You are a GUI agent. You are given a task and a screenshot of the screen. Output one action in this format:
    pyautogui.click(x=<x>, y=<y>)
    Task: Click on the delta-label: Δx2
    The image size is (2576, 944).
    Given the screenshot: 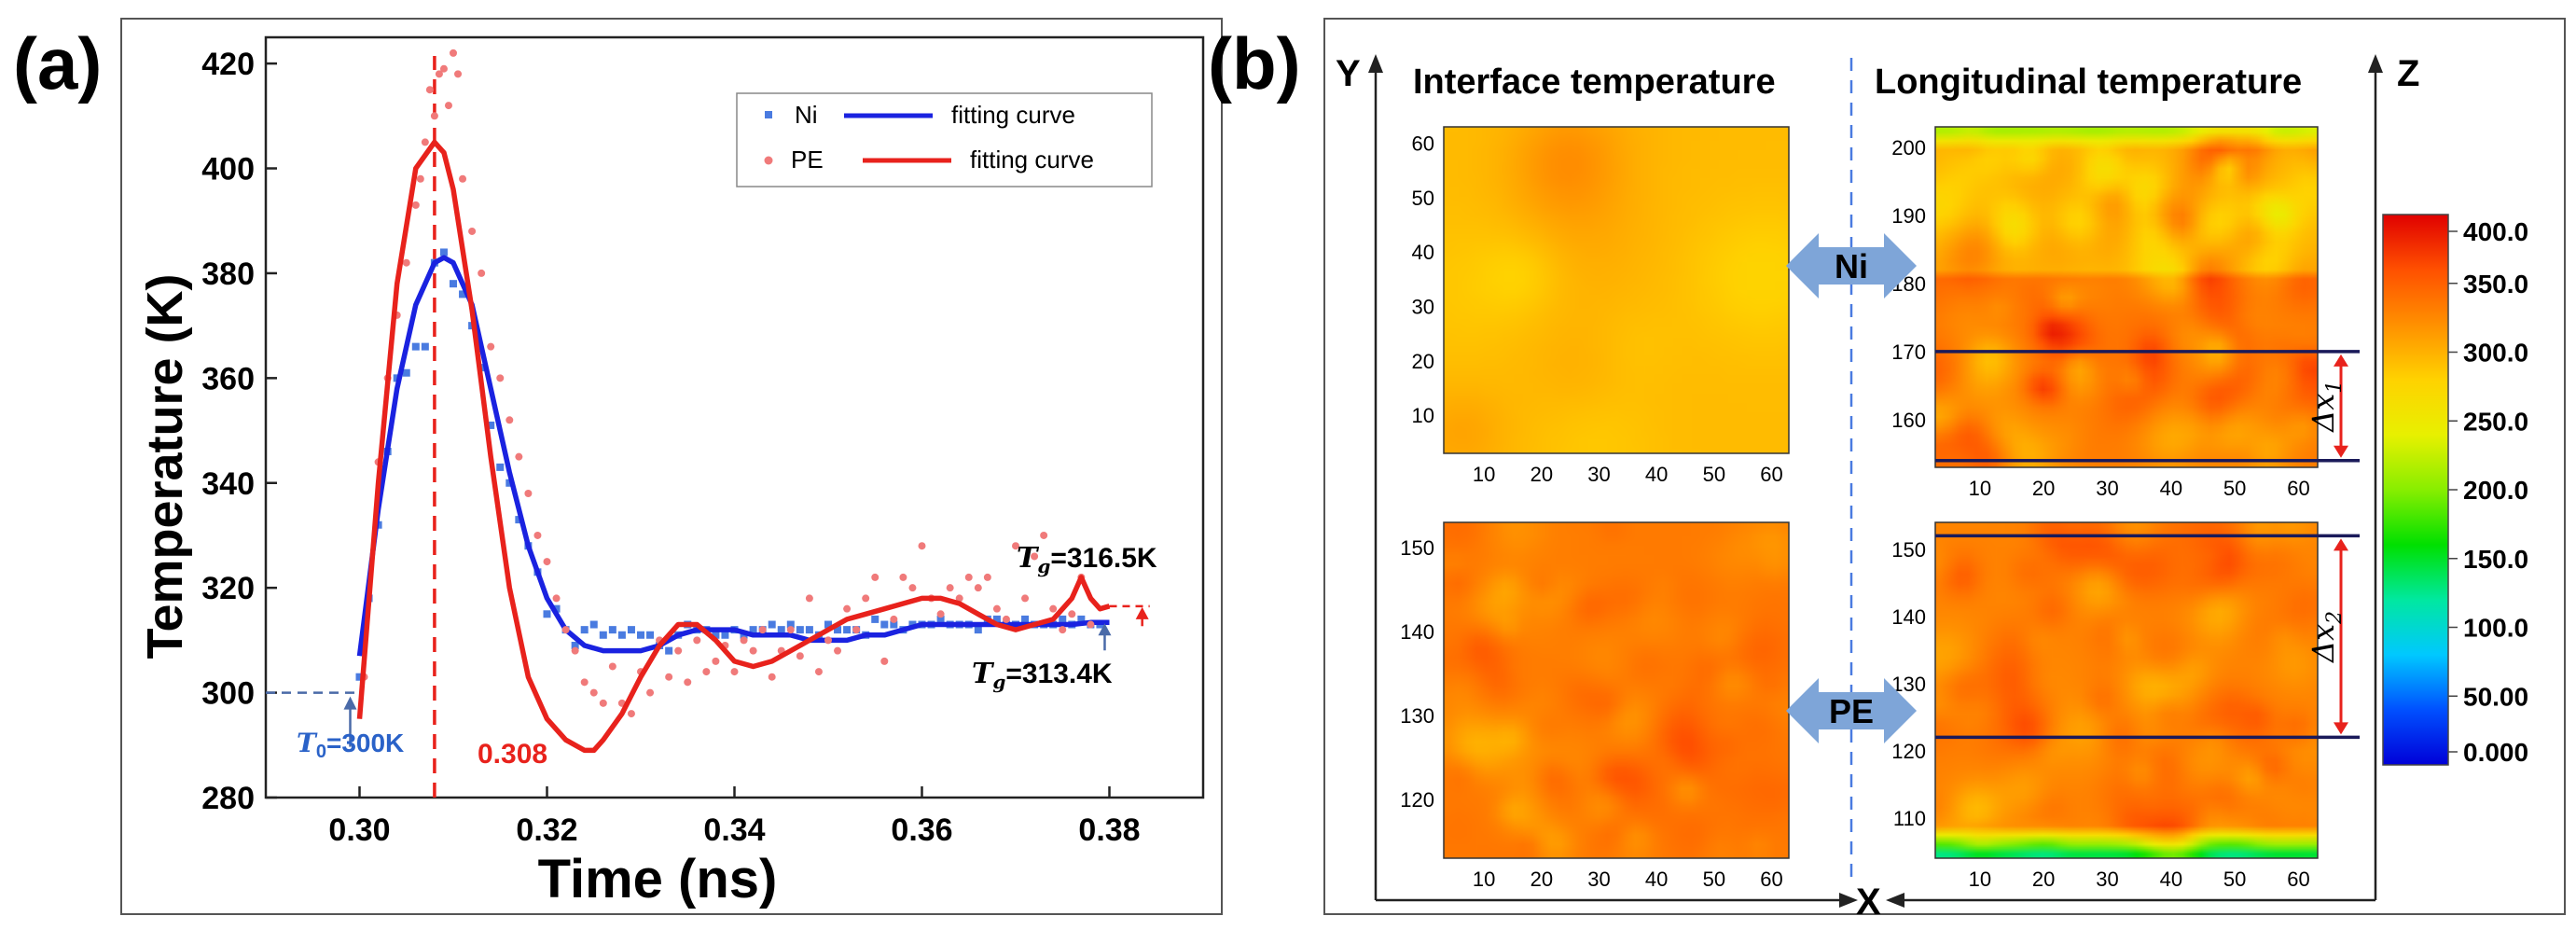 What is the action you would take?
    pyautogui.click(x=2326, y=638)
    